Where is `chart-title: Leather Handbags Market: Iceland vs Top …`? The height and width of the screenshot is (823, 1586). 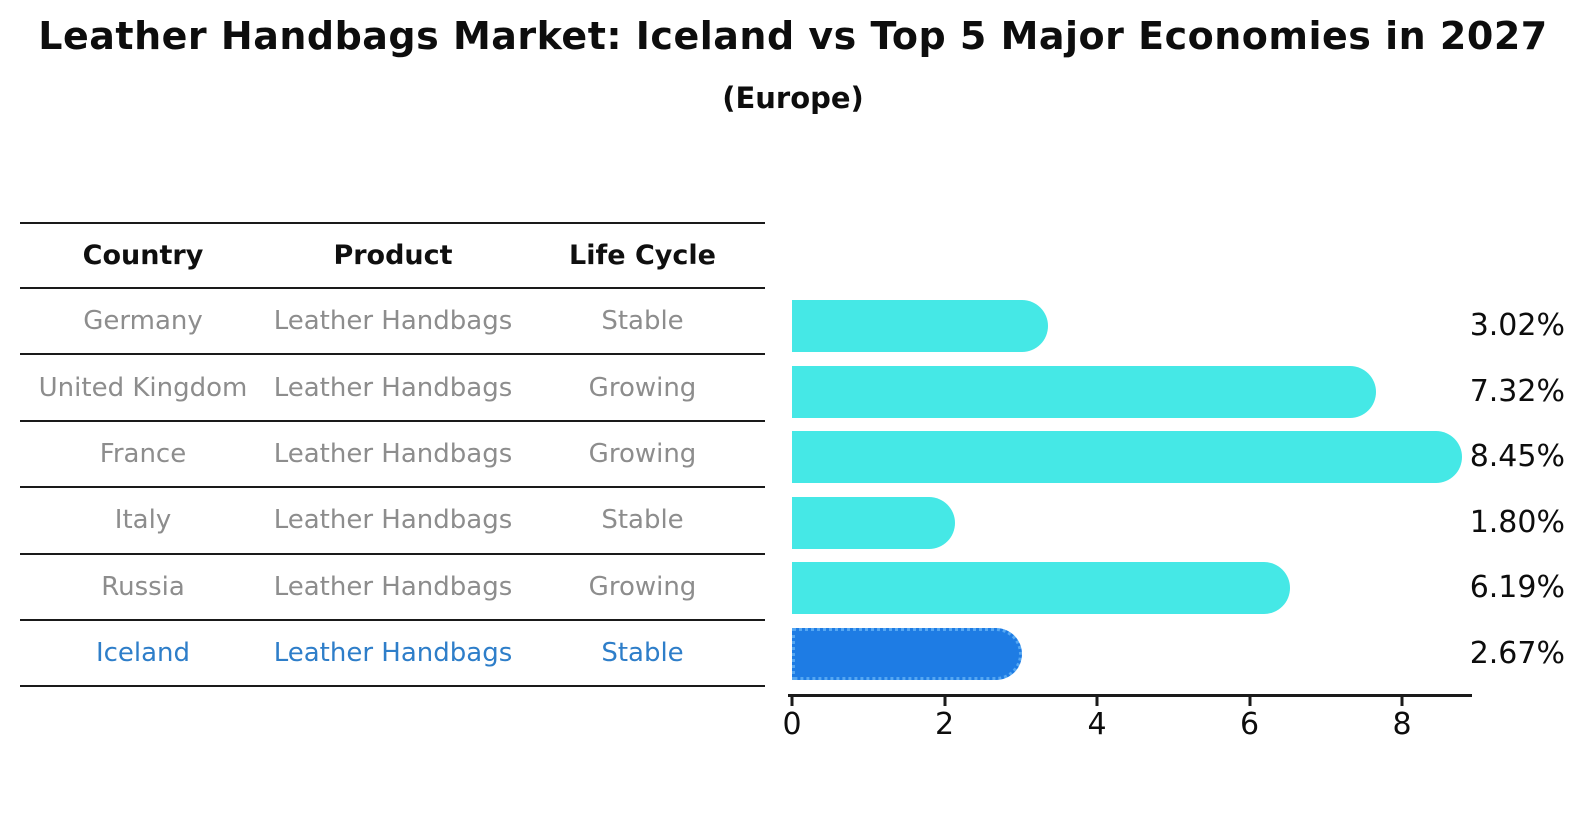
chart-title: Leather Handbags Market: Iceland vs Top … is located at coordinates (793, 36).